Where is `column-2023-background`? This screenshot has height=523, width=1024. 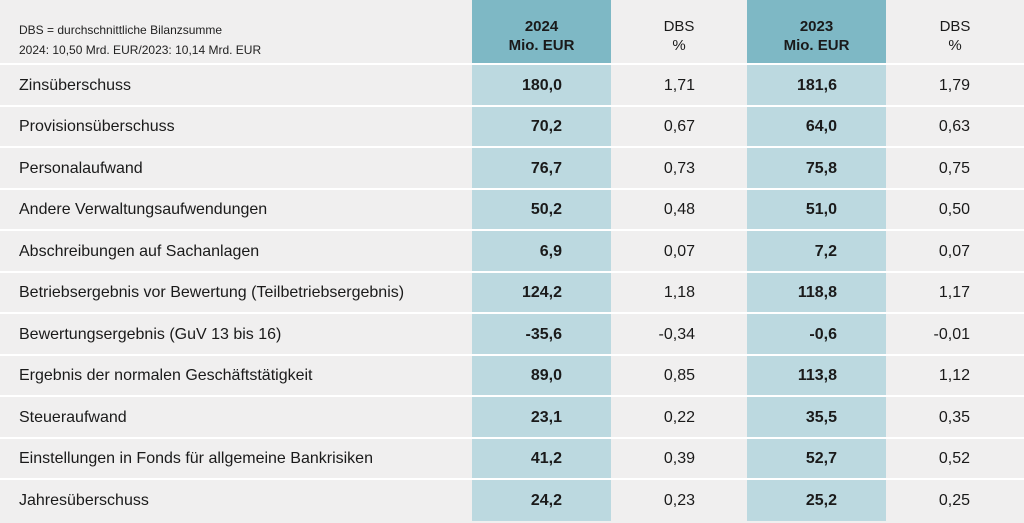 column-2023-background is located at coordinates (816, 260).